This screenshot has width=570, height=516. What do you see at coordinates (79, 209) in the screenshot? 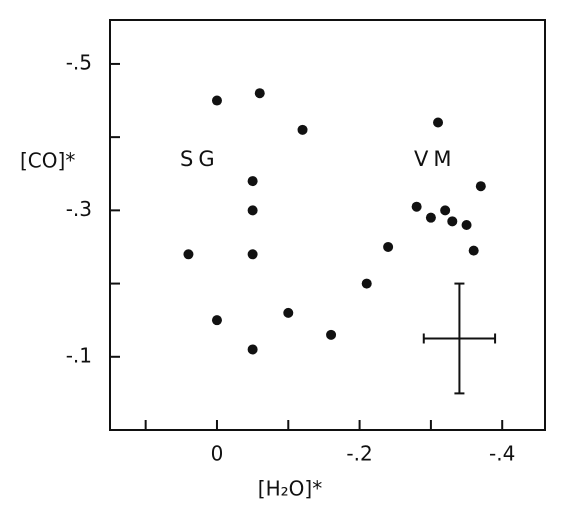
I see `y-tick-label: -.3` at bounding box center [79, 209].